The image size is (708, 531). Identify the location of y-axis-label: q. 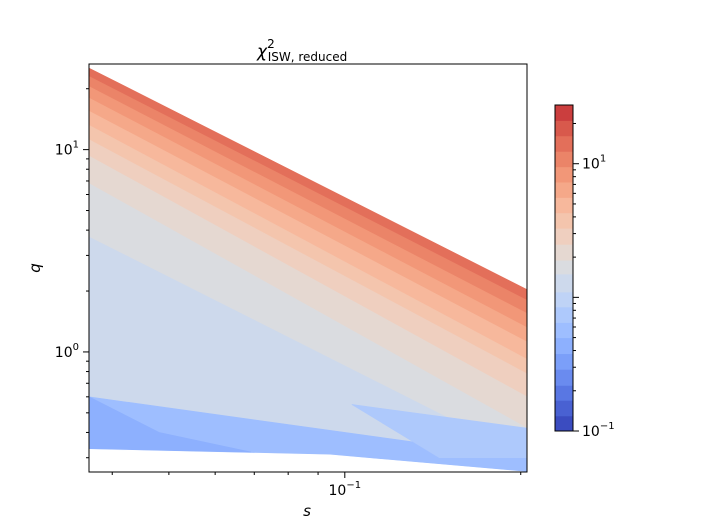
(35, 268).